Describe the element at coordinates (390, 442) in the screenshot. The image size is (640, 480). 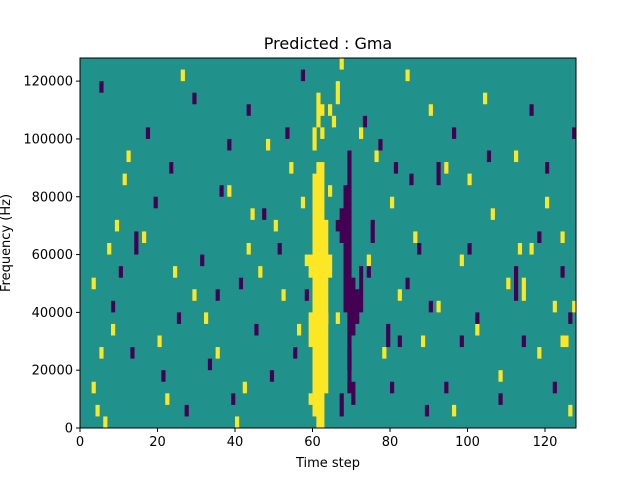
I see `x-tick-label-4: 80` at that location.